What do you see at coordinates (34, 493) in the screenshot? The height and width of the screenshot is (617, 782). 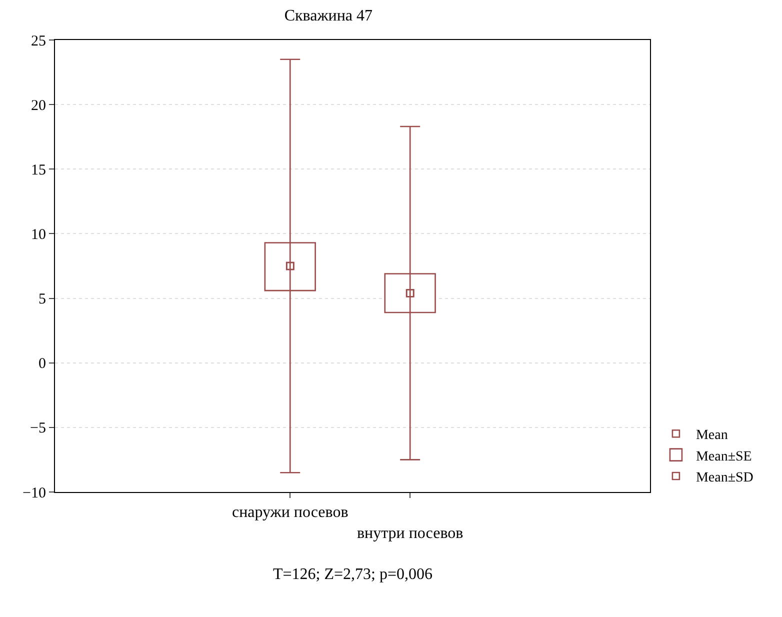 I see `y-tick-label: −10` at bounding box center [34, 493].